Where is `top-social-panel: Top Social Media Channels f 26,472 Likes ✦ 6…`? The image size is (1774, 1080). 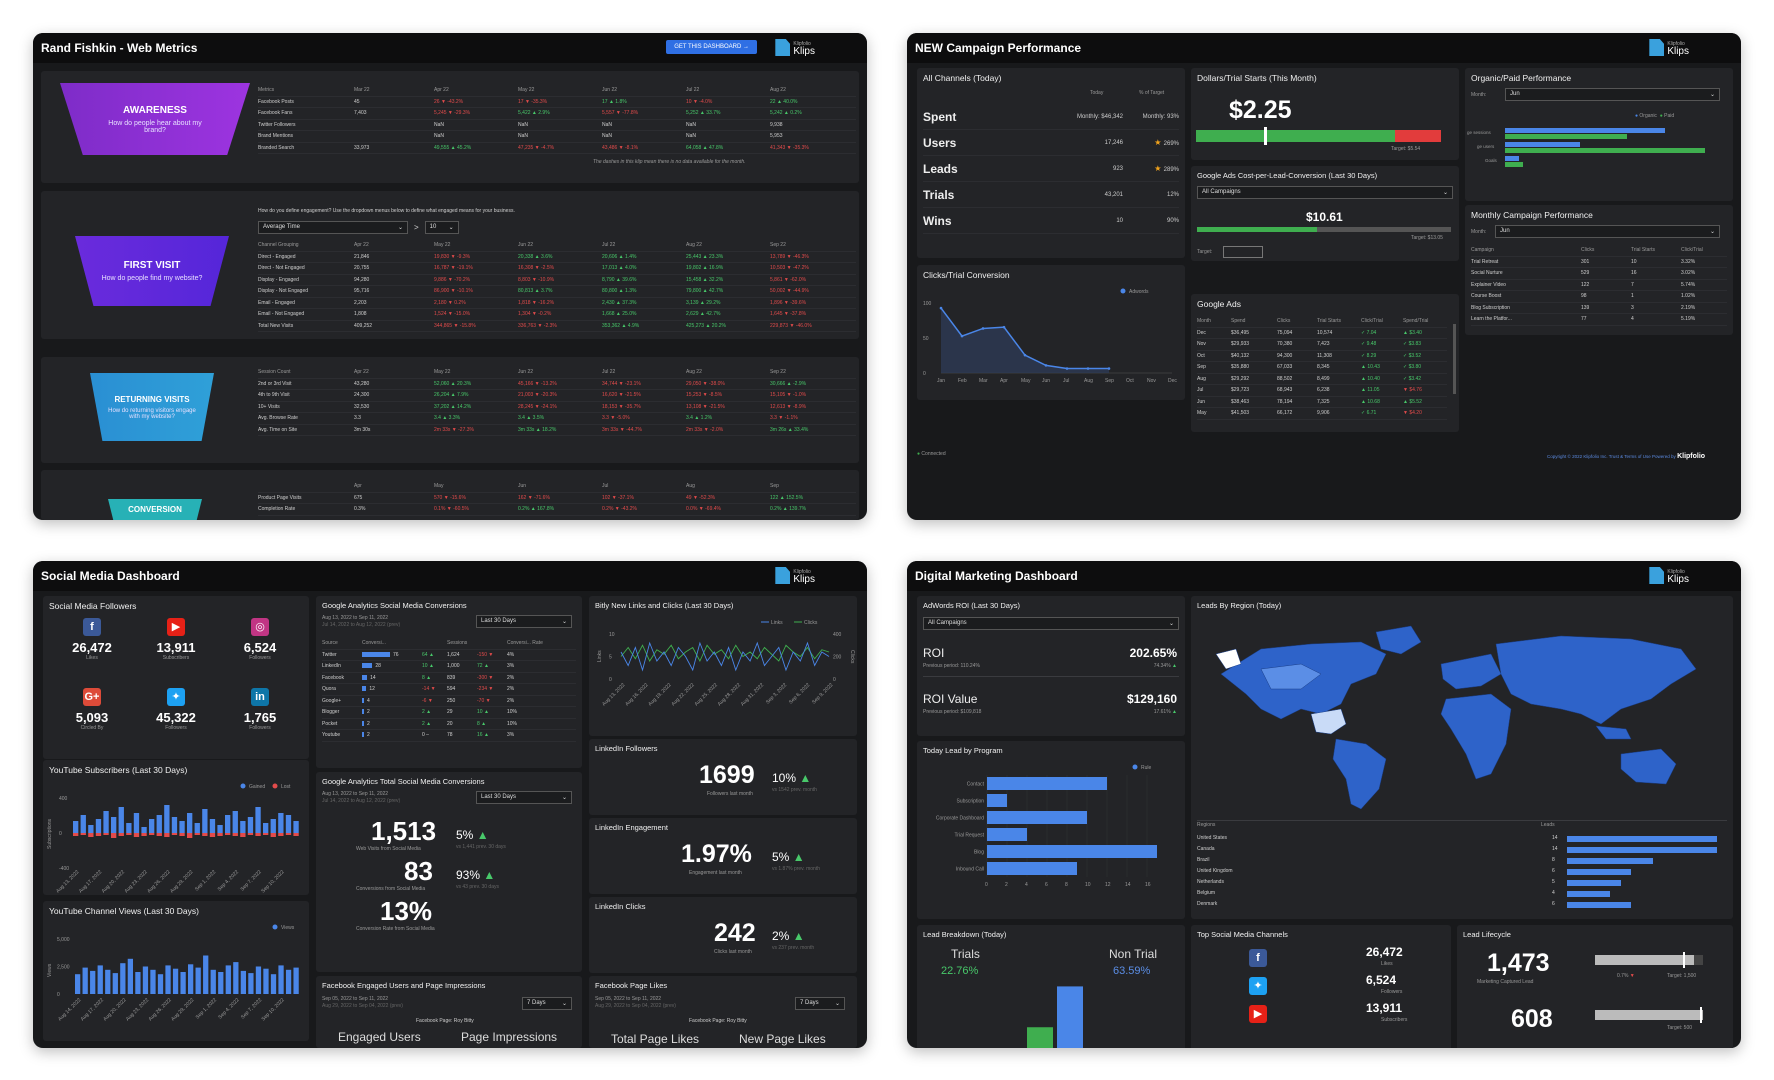
top-social-panel: Top Social Media Channels f 26,472 Likes ✦ 6… is located at coordinates (1321, 986).